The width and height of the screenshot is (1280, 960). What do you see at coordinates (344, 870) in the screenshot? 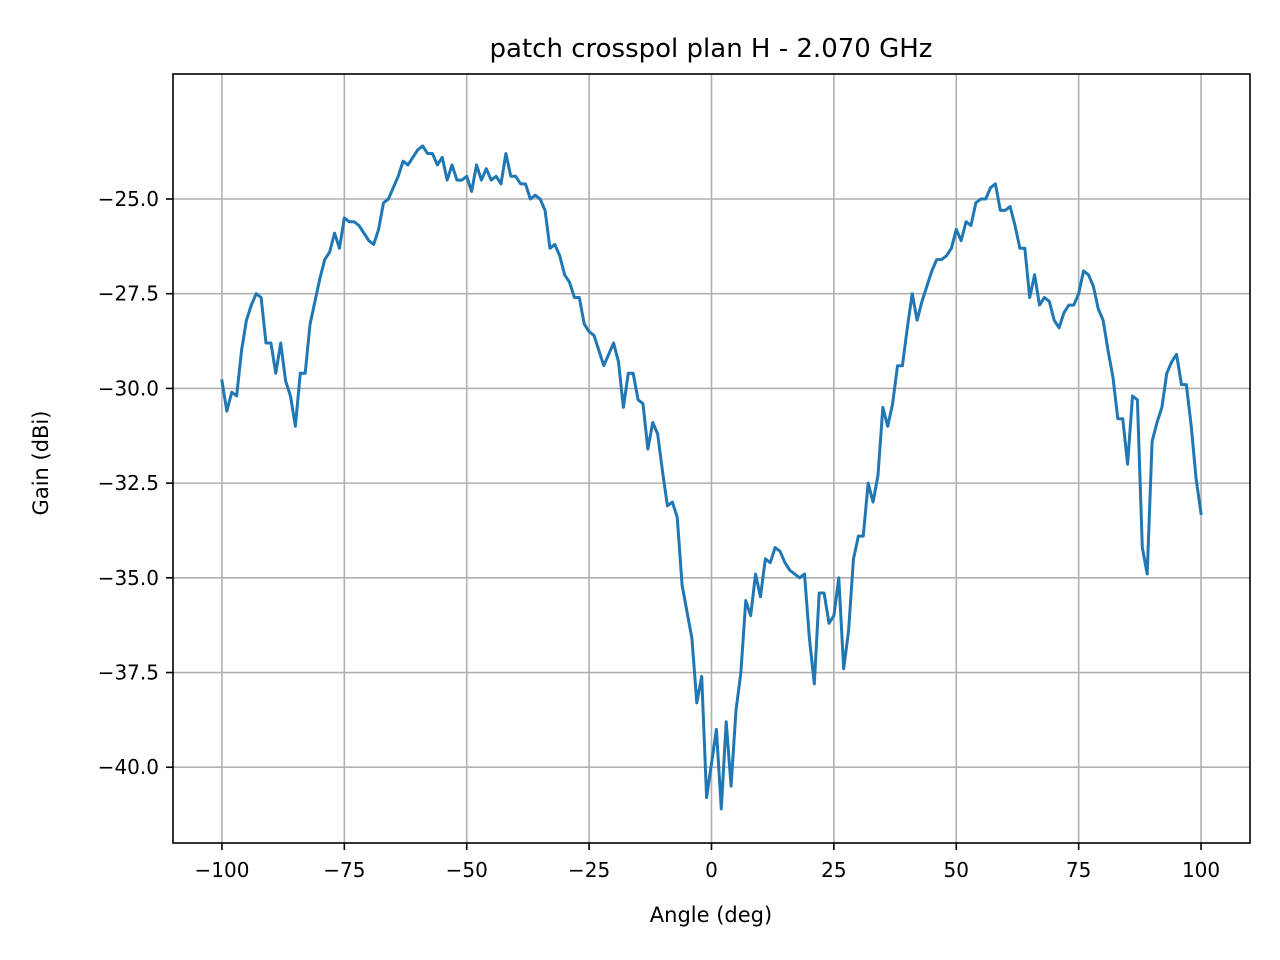
I see `x-tick-label: −75` at bounding box center [344, 870].